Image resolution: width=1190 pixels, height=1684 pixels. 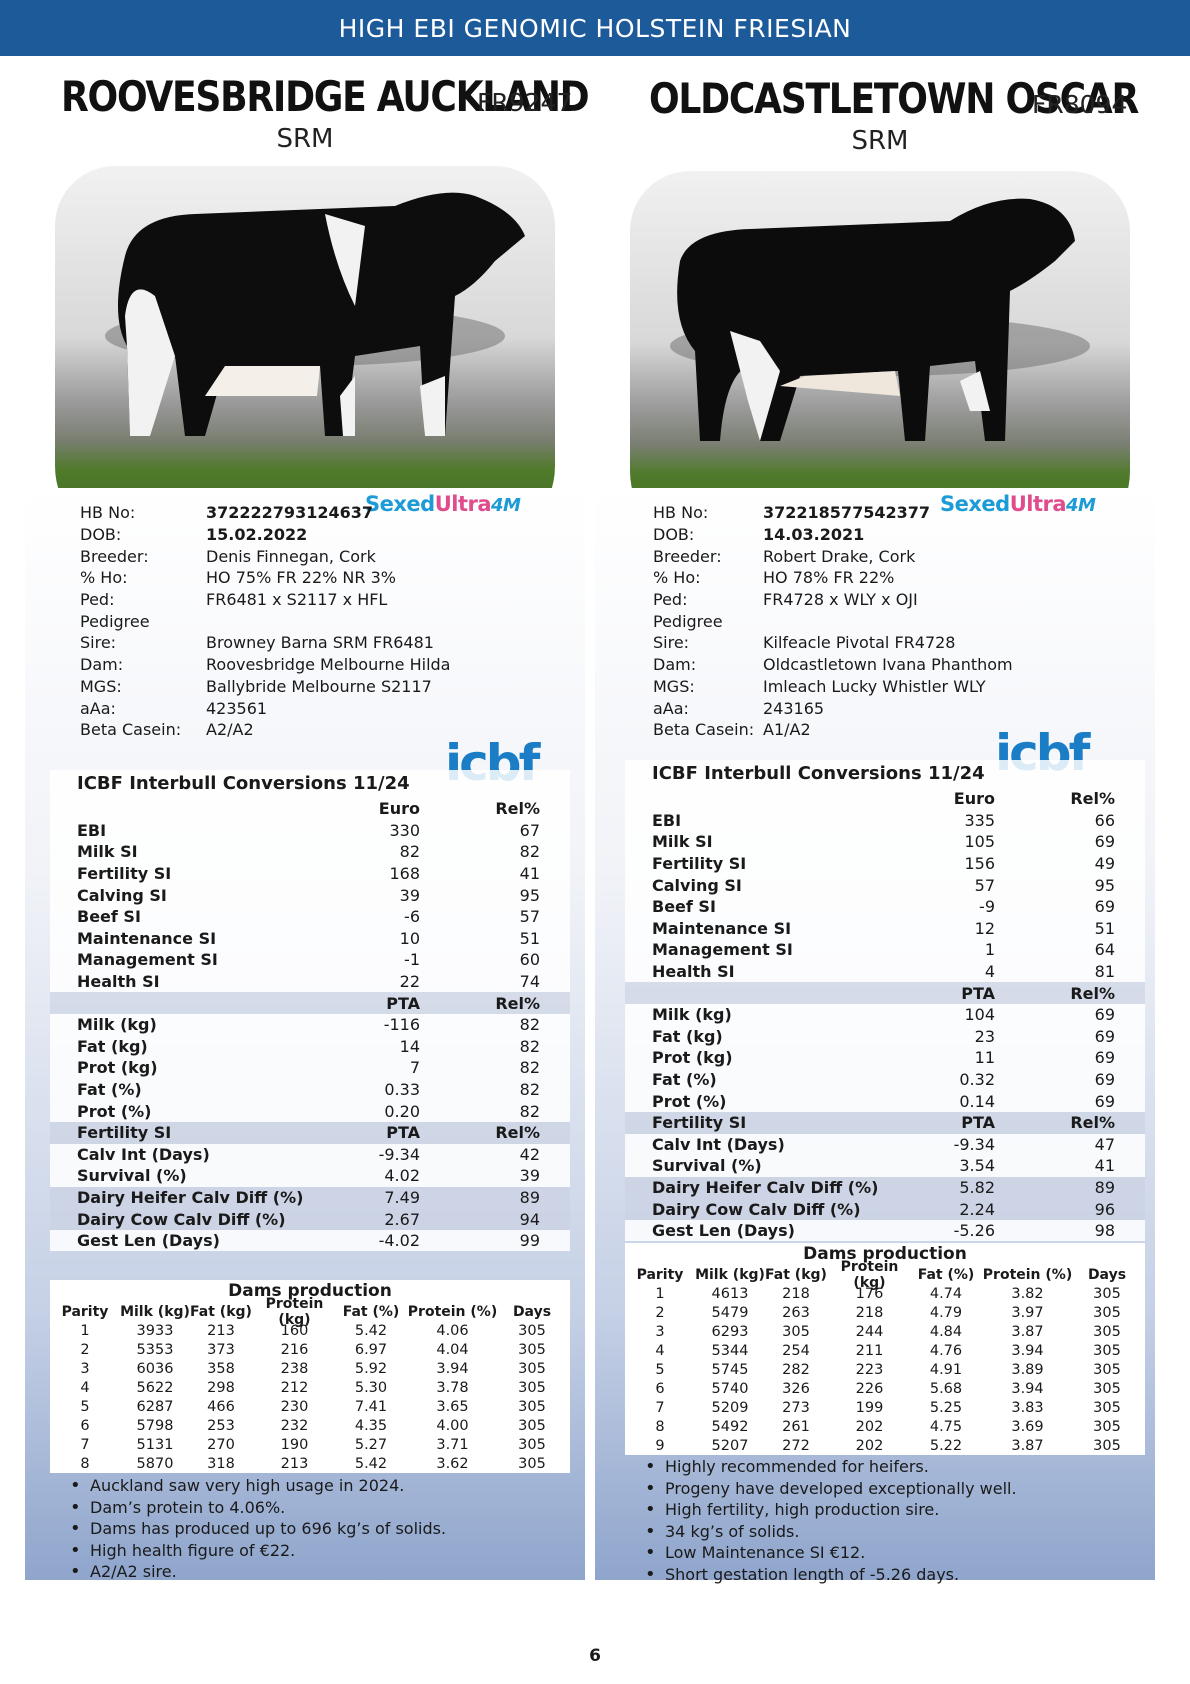 I want to click on label-ho: % Ho:, so click(x=677, y=578).